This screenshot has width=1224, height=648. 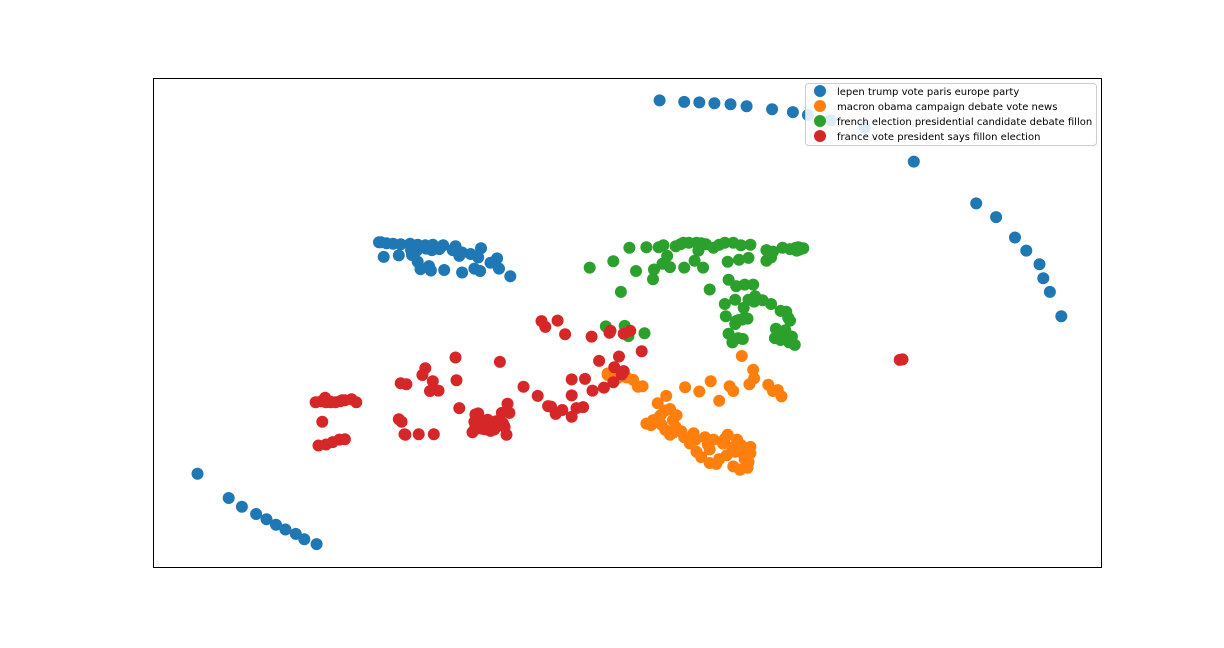 I want to click on legend-marker-french, so click(x=820, y=121).